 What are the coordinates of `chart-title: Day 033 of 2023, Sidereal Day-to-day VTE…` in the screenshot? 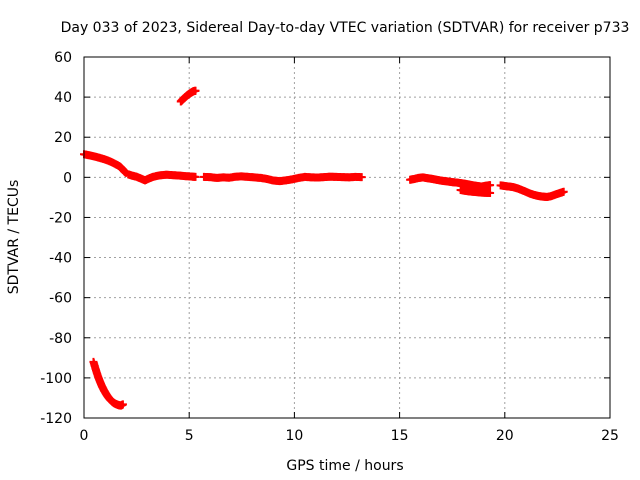 It's located at (345, 28).